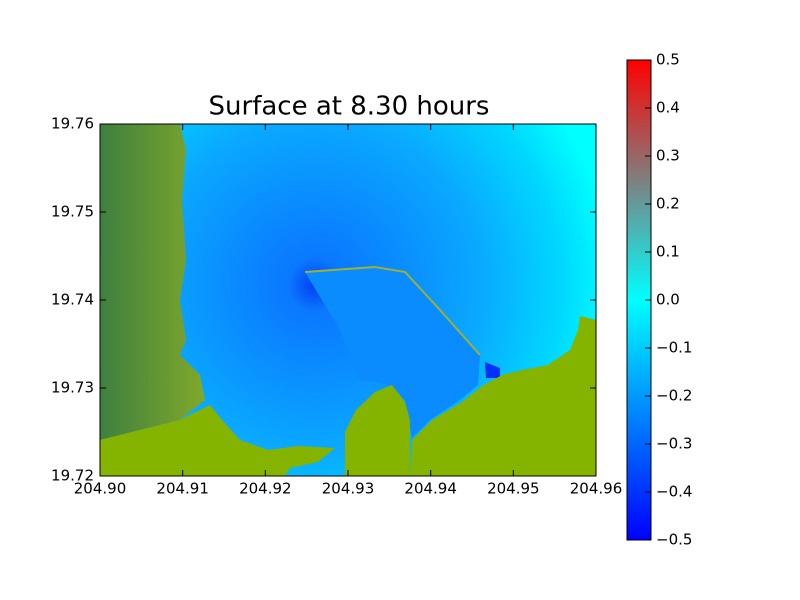  I want to click on x-tick-label: 204.96, so click(596, 489).